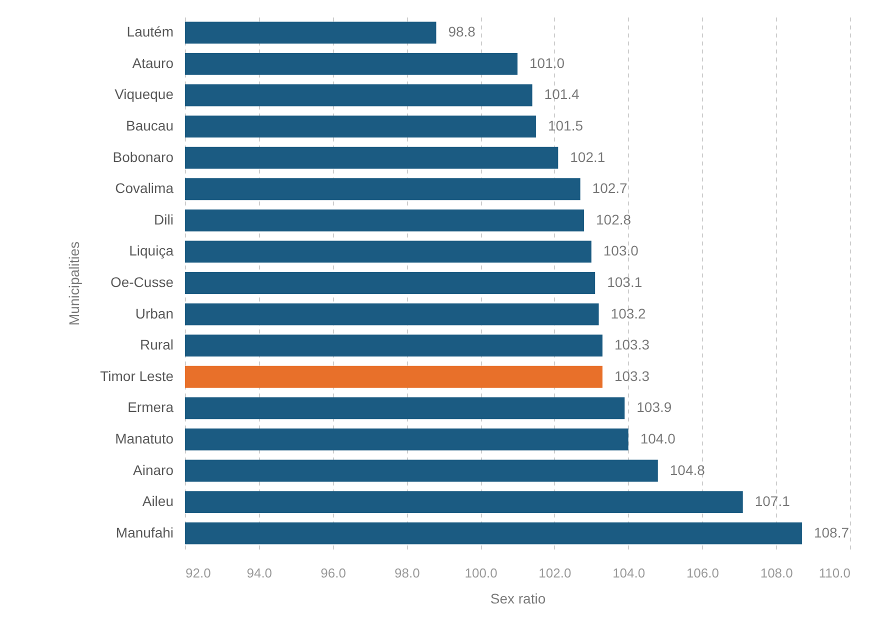 This screenshot has width=872, height=632. I want to click on data-label: 103.0, so click(621, 250).